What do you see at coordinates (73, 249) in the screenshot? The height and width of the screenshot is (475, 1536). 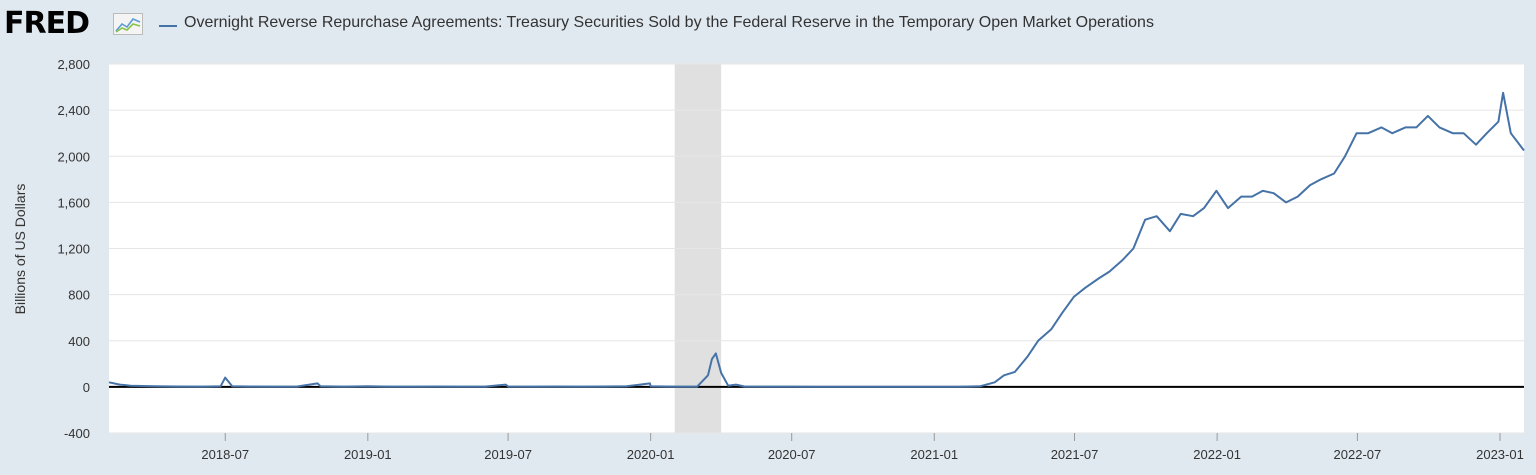 I see `y-tick-label: 1,200` at bounding box center [73, 249].